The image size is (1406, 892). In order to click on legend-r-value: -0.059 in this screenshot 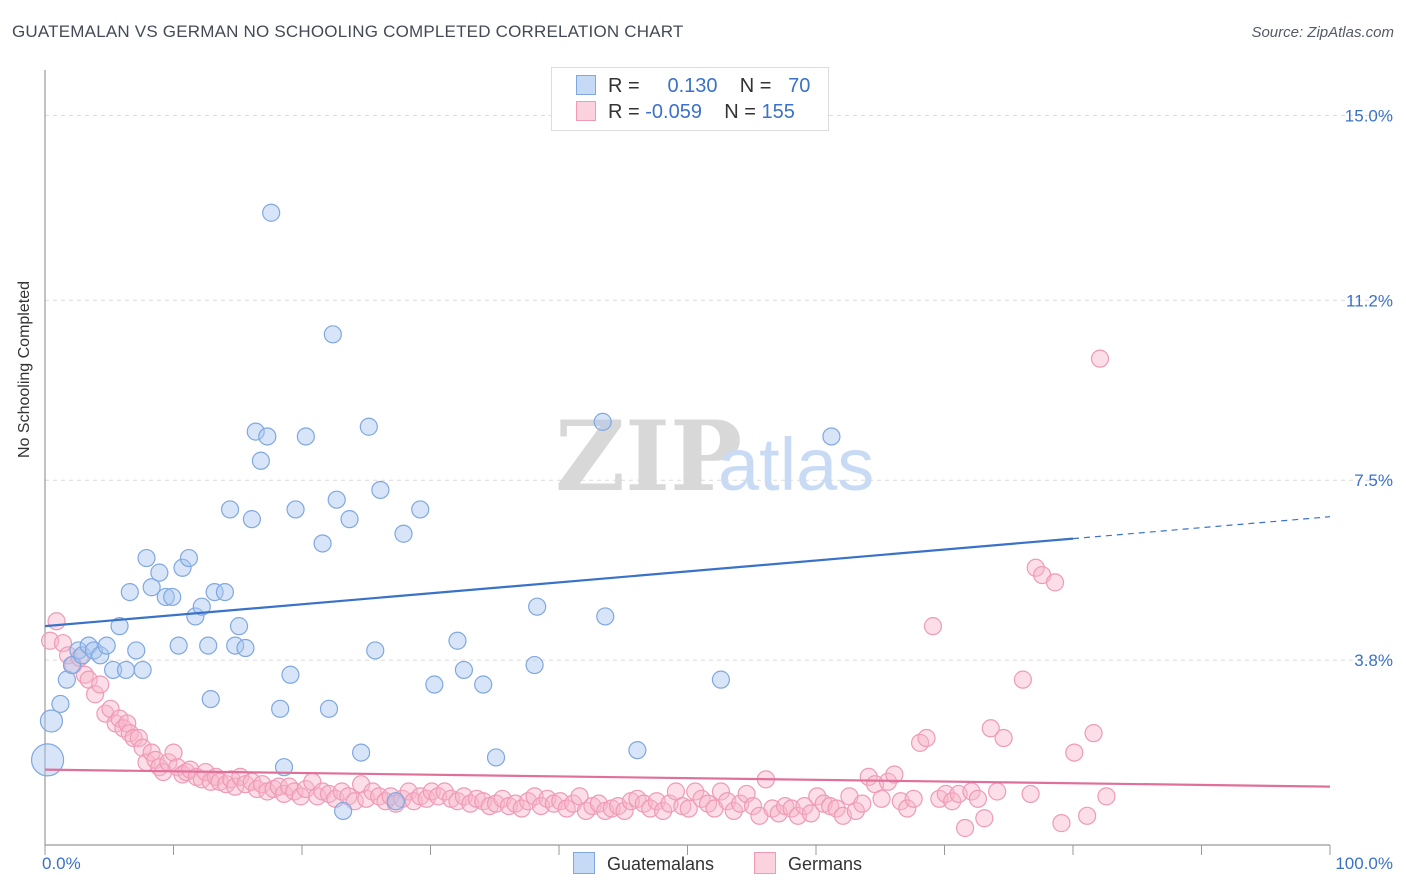, I will do `click(673, 112)`.